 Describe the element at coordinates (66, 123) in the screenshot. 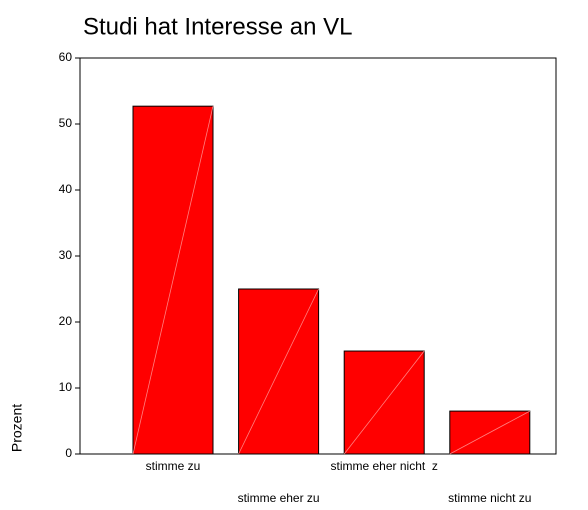

I see `y-tick-label: 50` at that location.